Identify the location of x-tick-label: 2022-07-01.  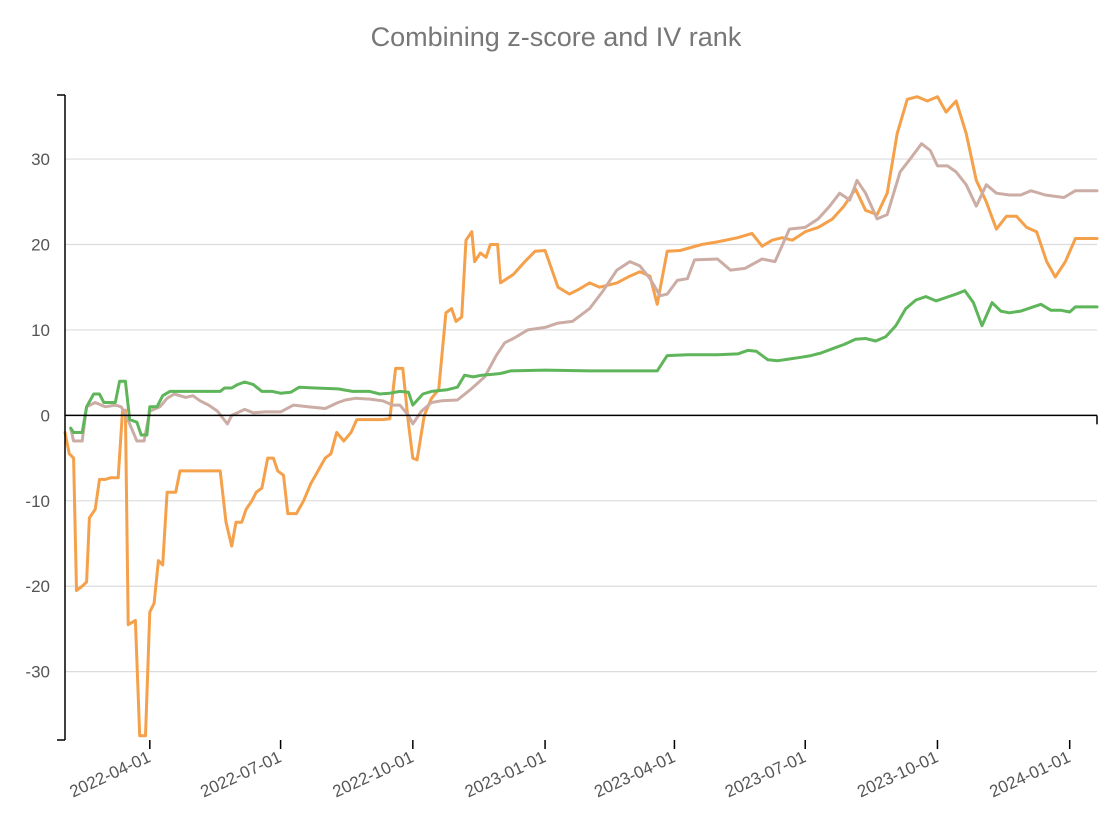
(240, 774).